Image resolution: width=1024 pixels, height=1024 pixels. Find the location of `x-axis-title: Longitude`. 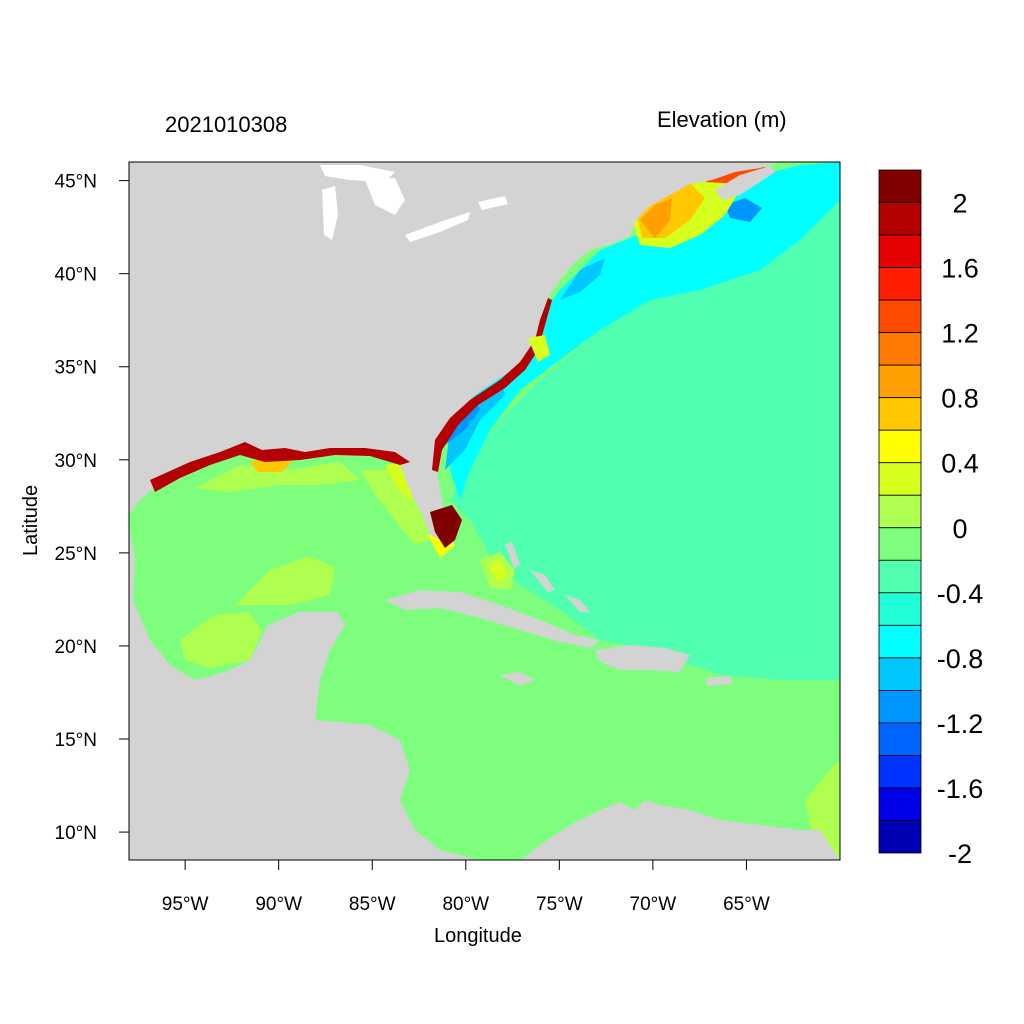

x-axis-title: Longitude is located at coordinates (478, 936).